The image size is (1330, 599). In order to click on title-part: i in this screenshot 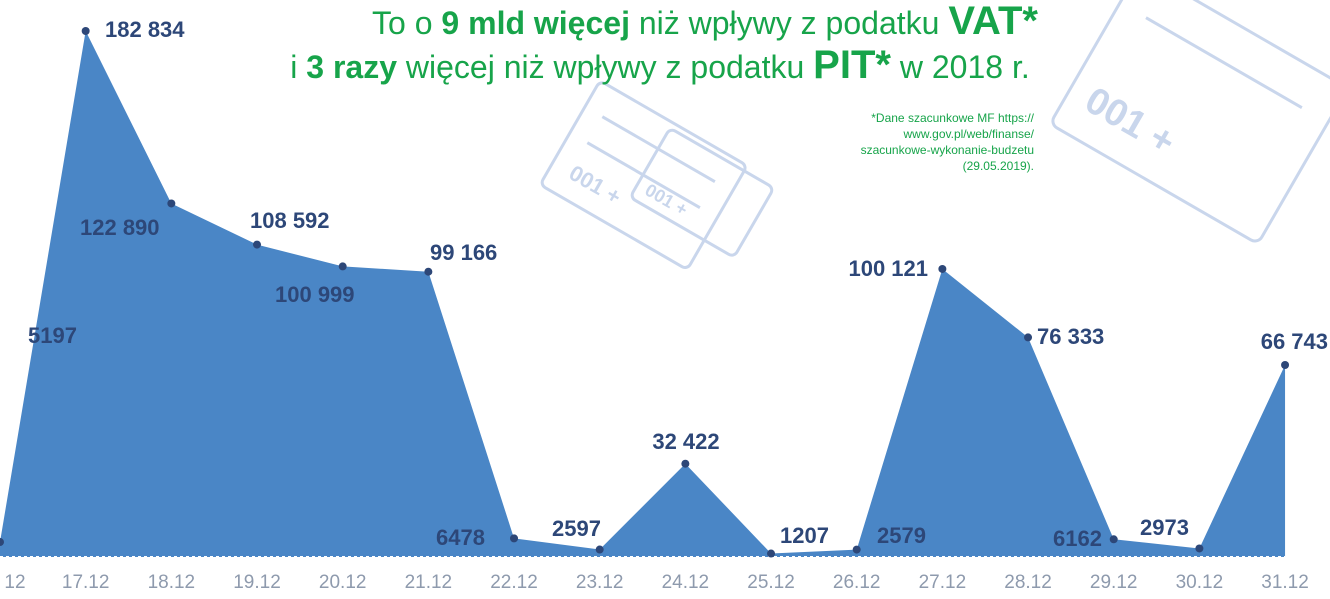, I will do `click(298, 67)`.